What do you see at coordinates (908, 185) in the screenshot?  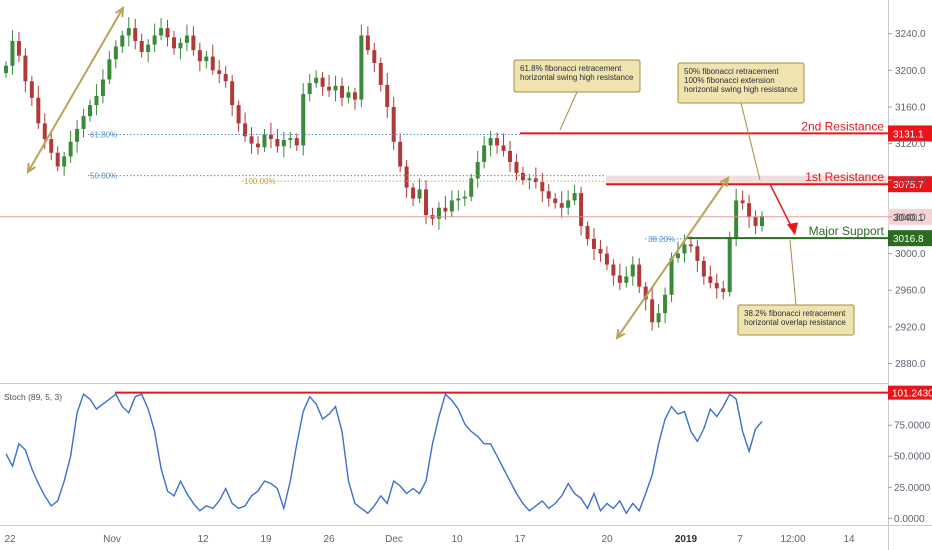 I see `level-tag: 3075.7` at bounding box center [908, 185].